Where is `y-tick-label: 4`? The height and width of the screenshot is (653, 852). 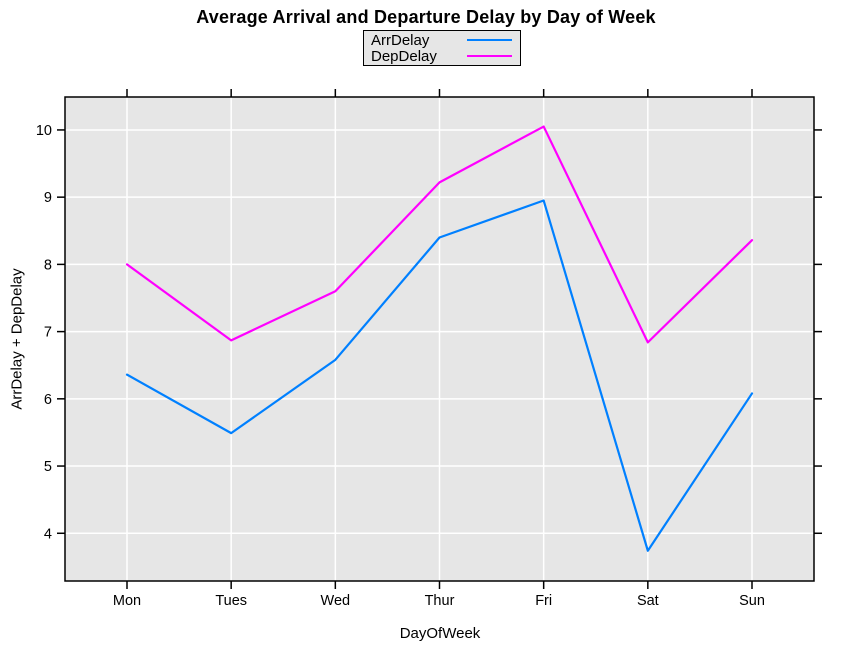
y-tick-label: 4 is located at coordinates (48, 534).